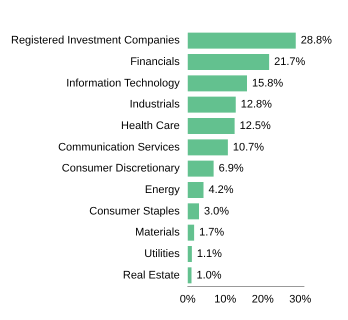  Describe the element at coordinates (209, 275) in the screenshot. I see `data-label: 1.0%` at that location.